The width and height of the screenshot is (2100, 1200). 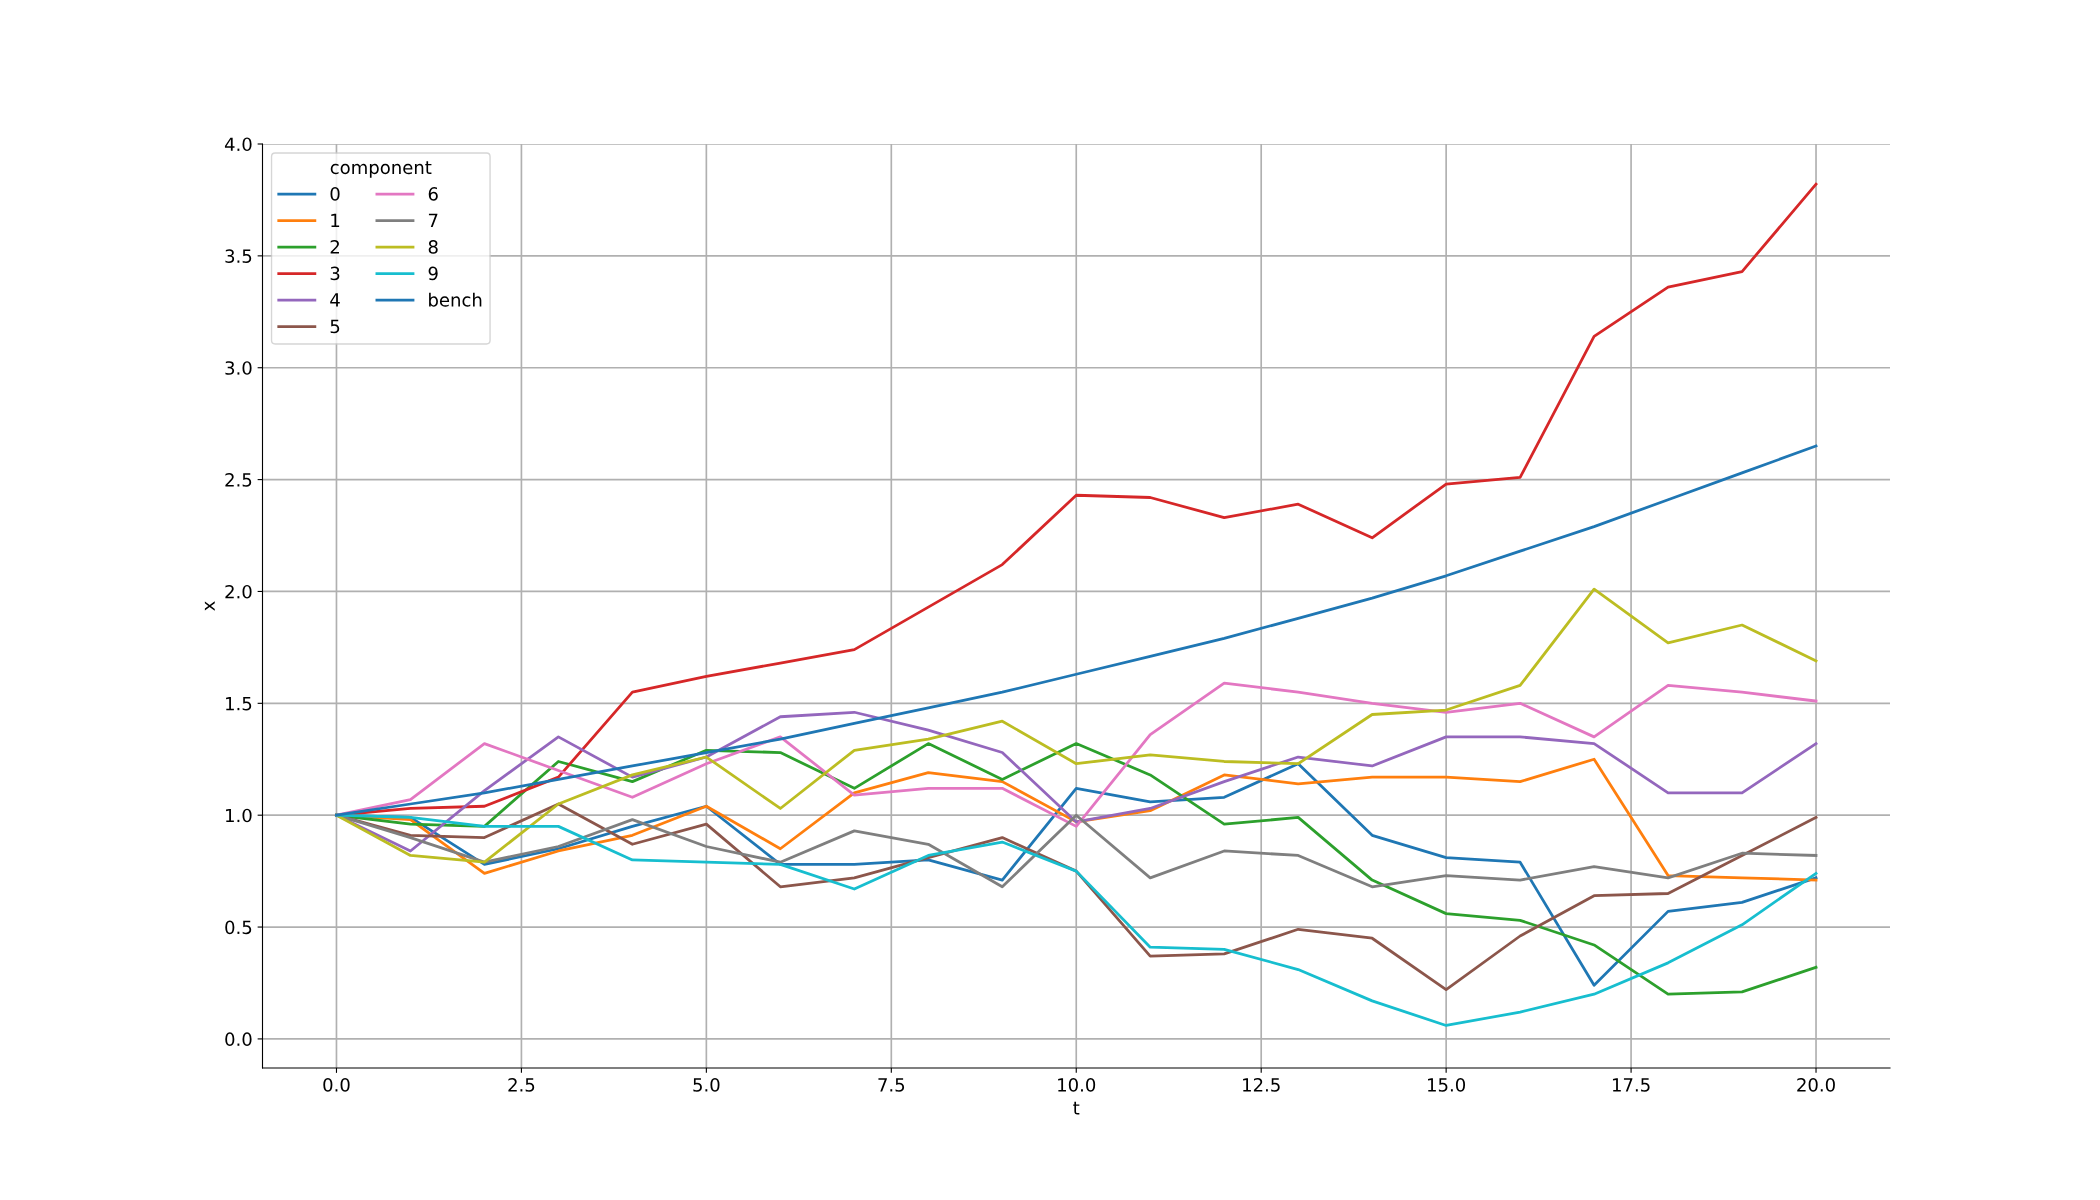 What do you see at coordinates (209, 606) in the screenshot?
I see `y-axis-title: x` at bounding box center [209, 606].